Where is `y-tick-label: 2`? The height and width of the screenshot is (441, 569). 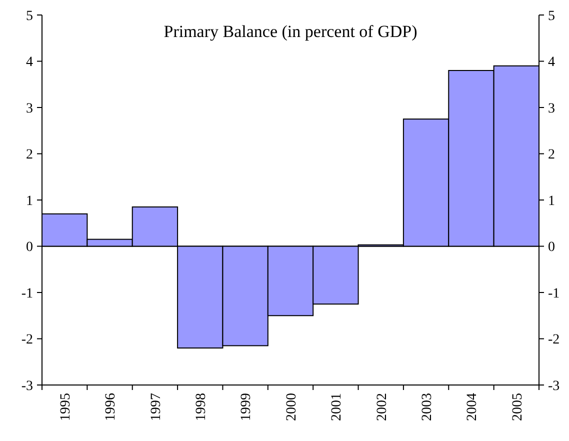 y-tick-label: 2 is located at coordinates (29, 155).